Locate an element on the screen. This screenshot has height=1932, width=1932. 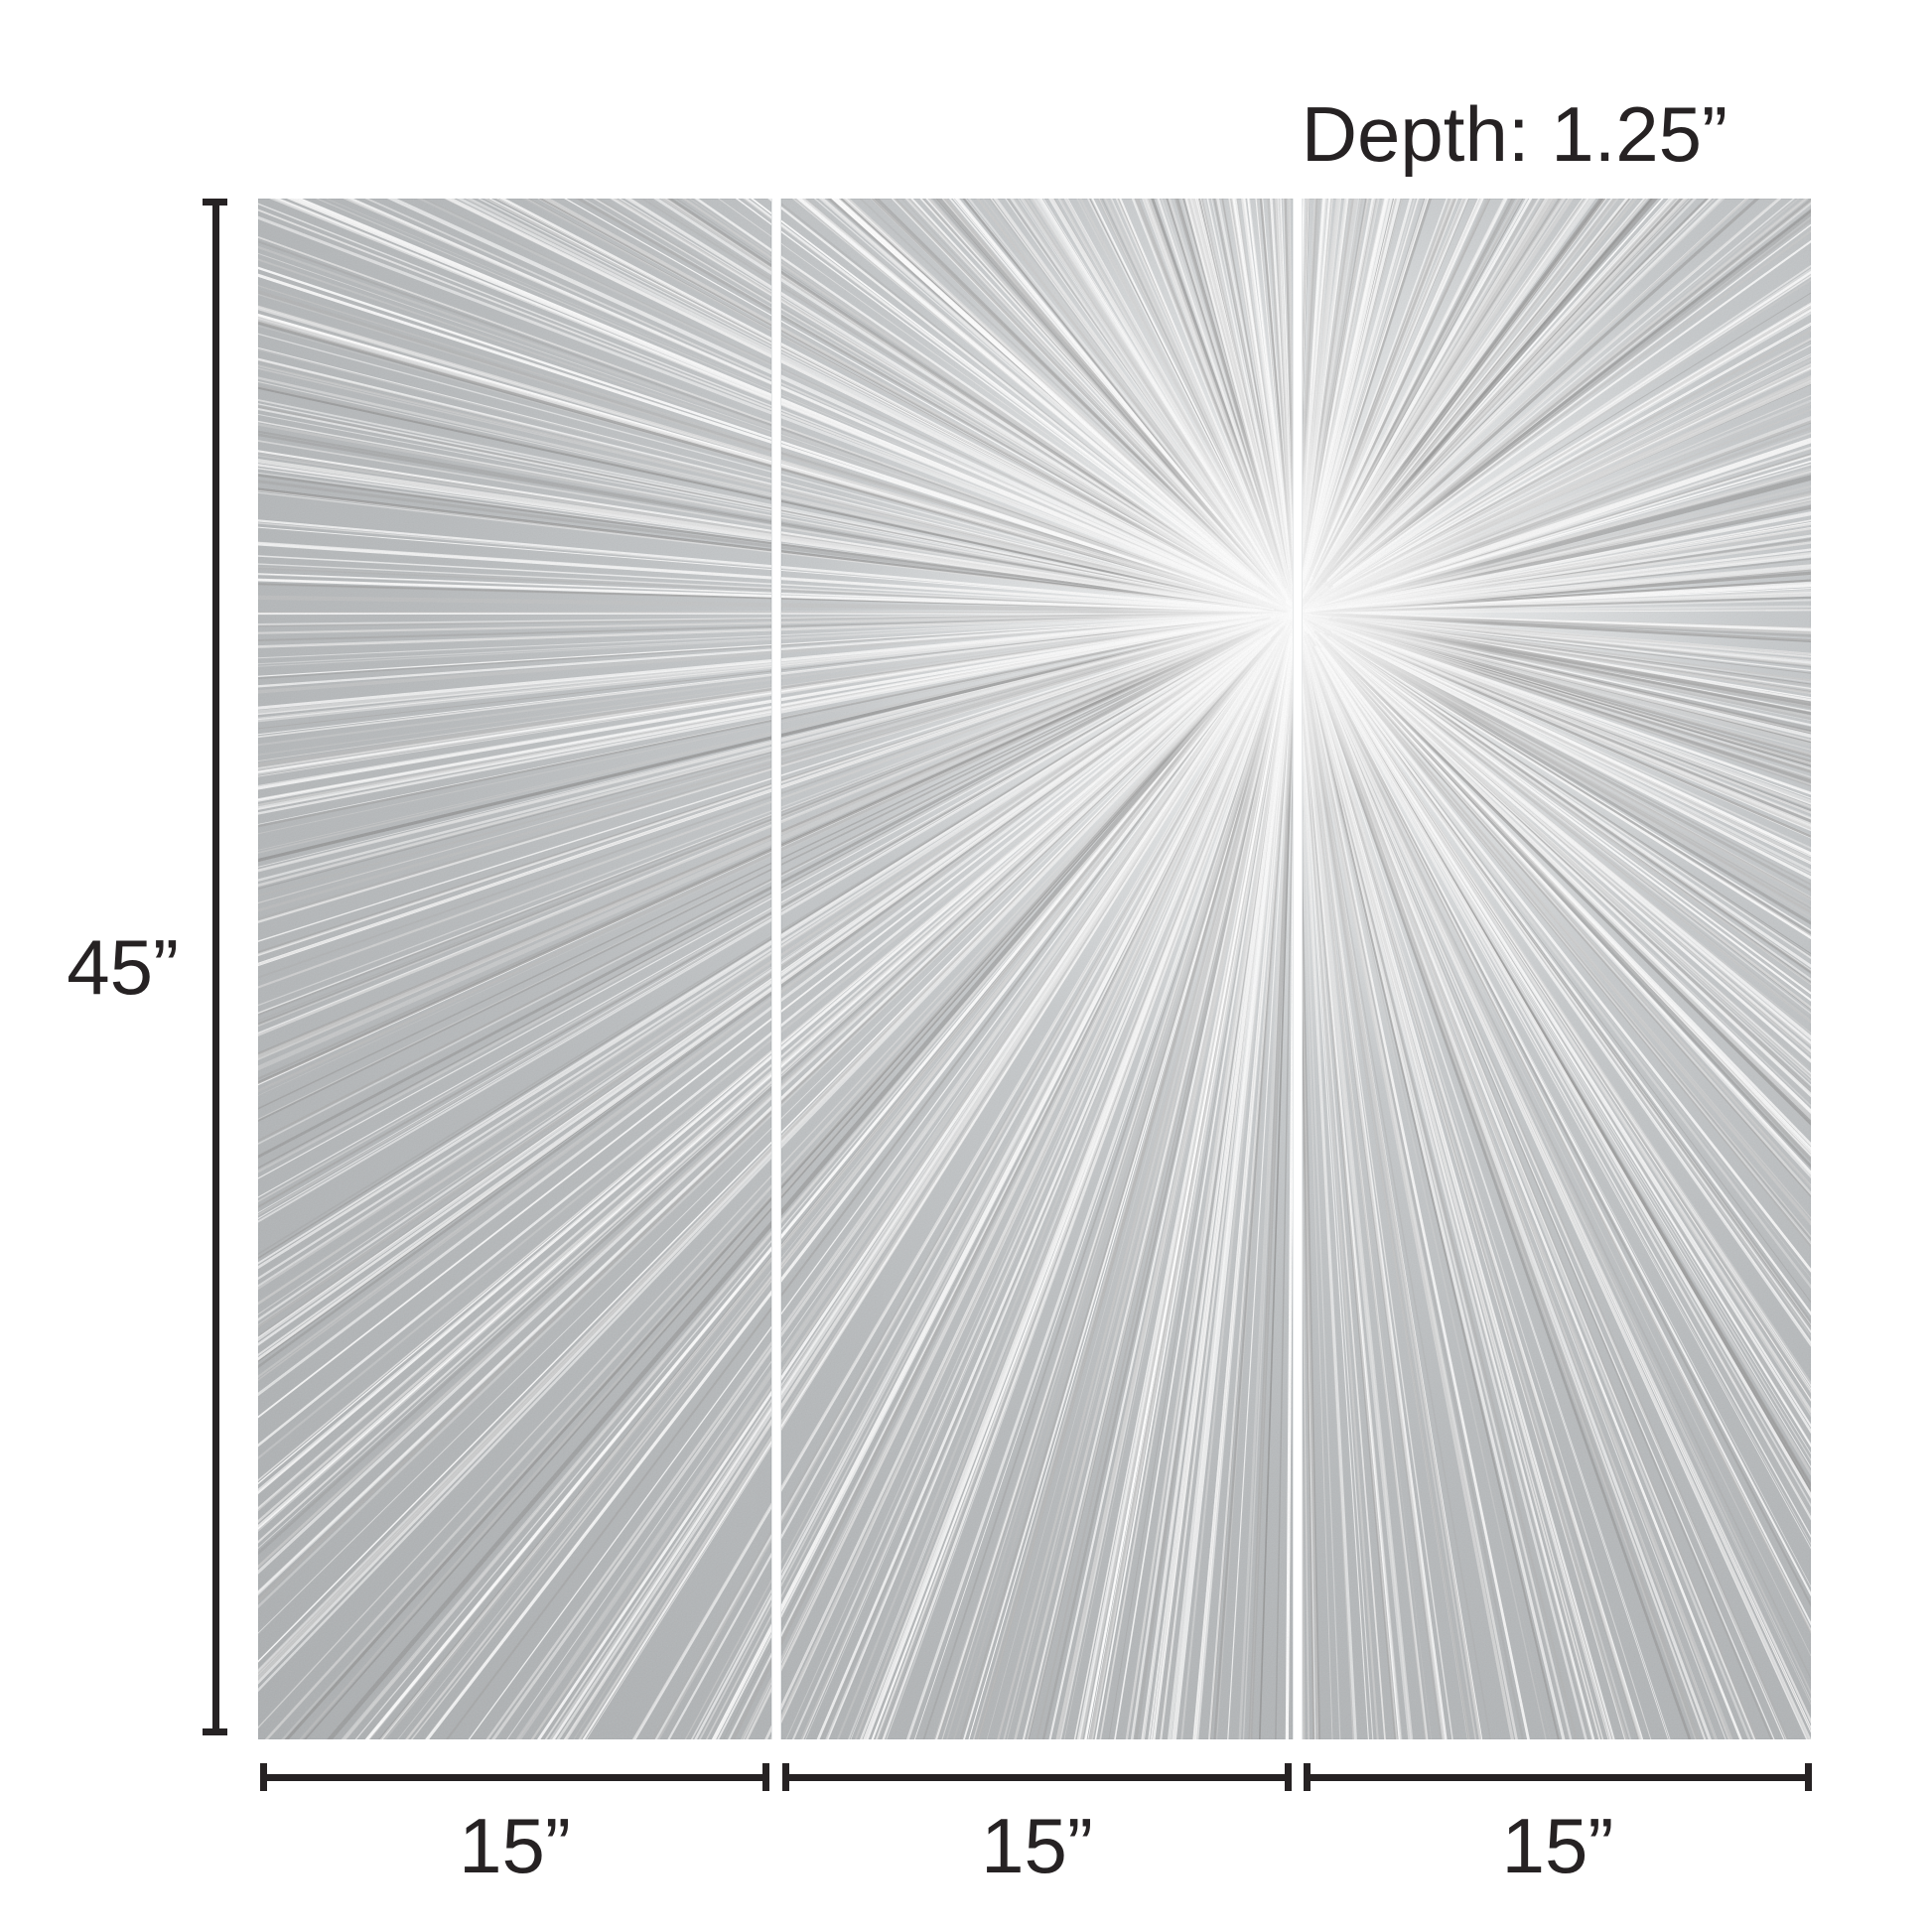
height-label: 45” is located at coordinates (123, 967).